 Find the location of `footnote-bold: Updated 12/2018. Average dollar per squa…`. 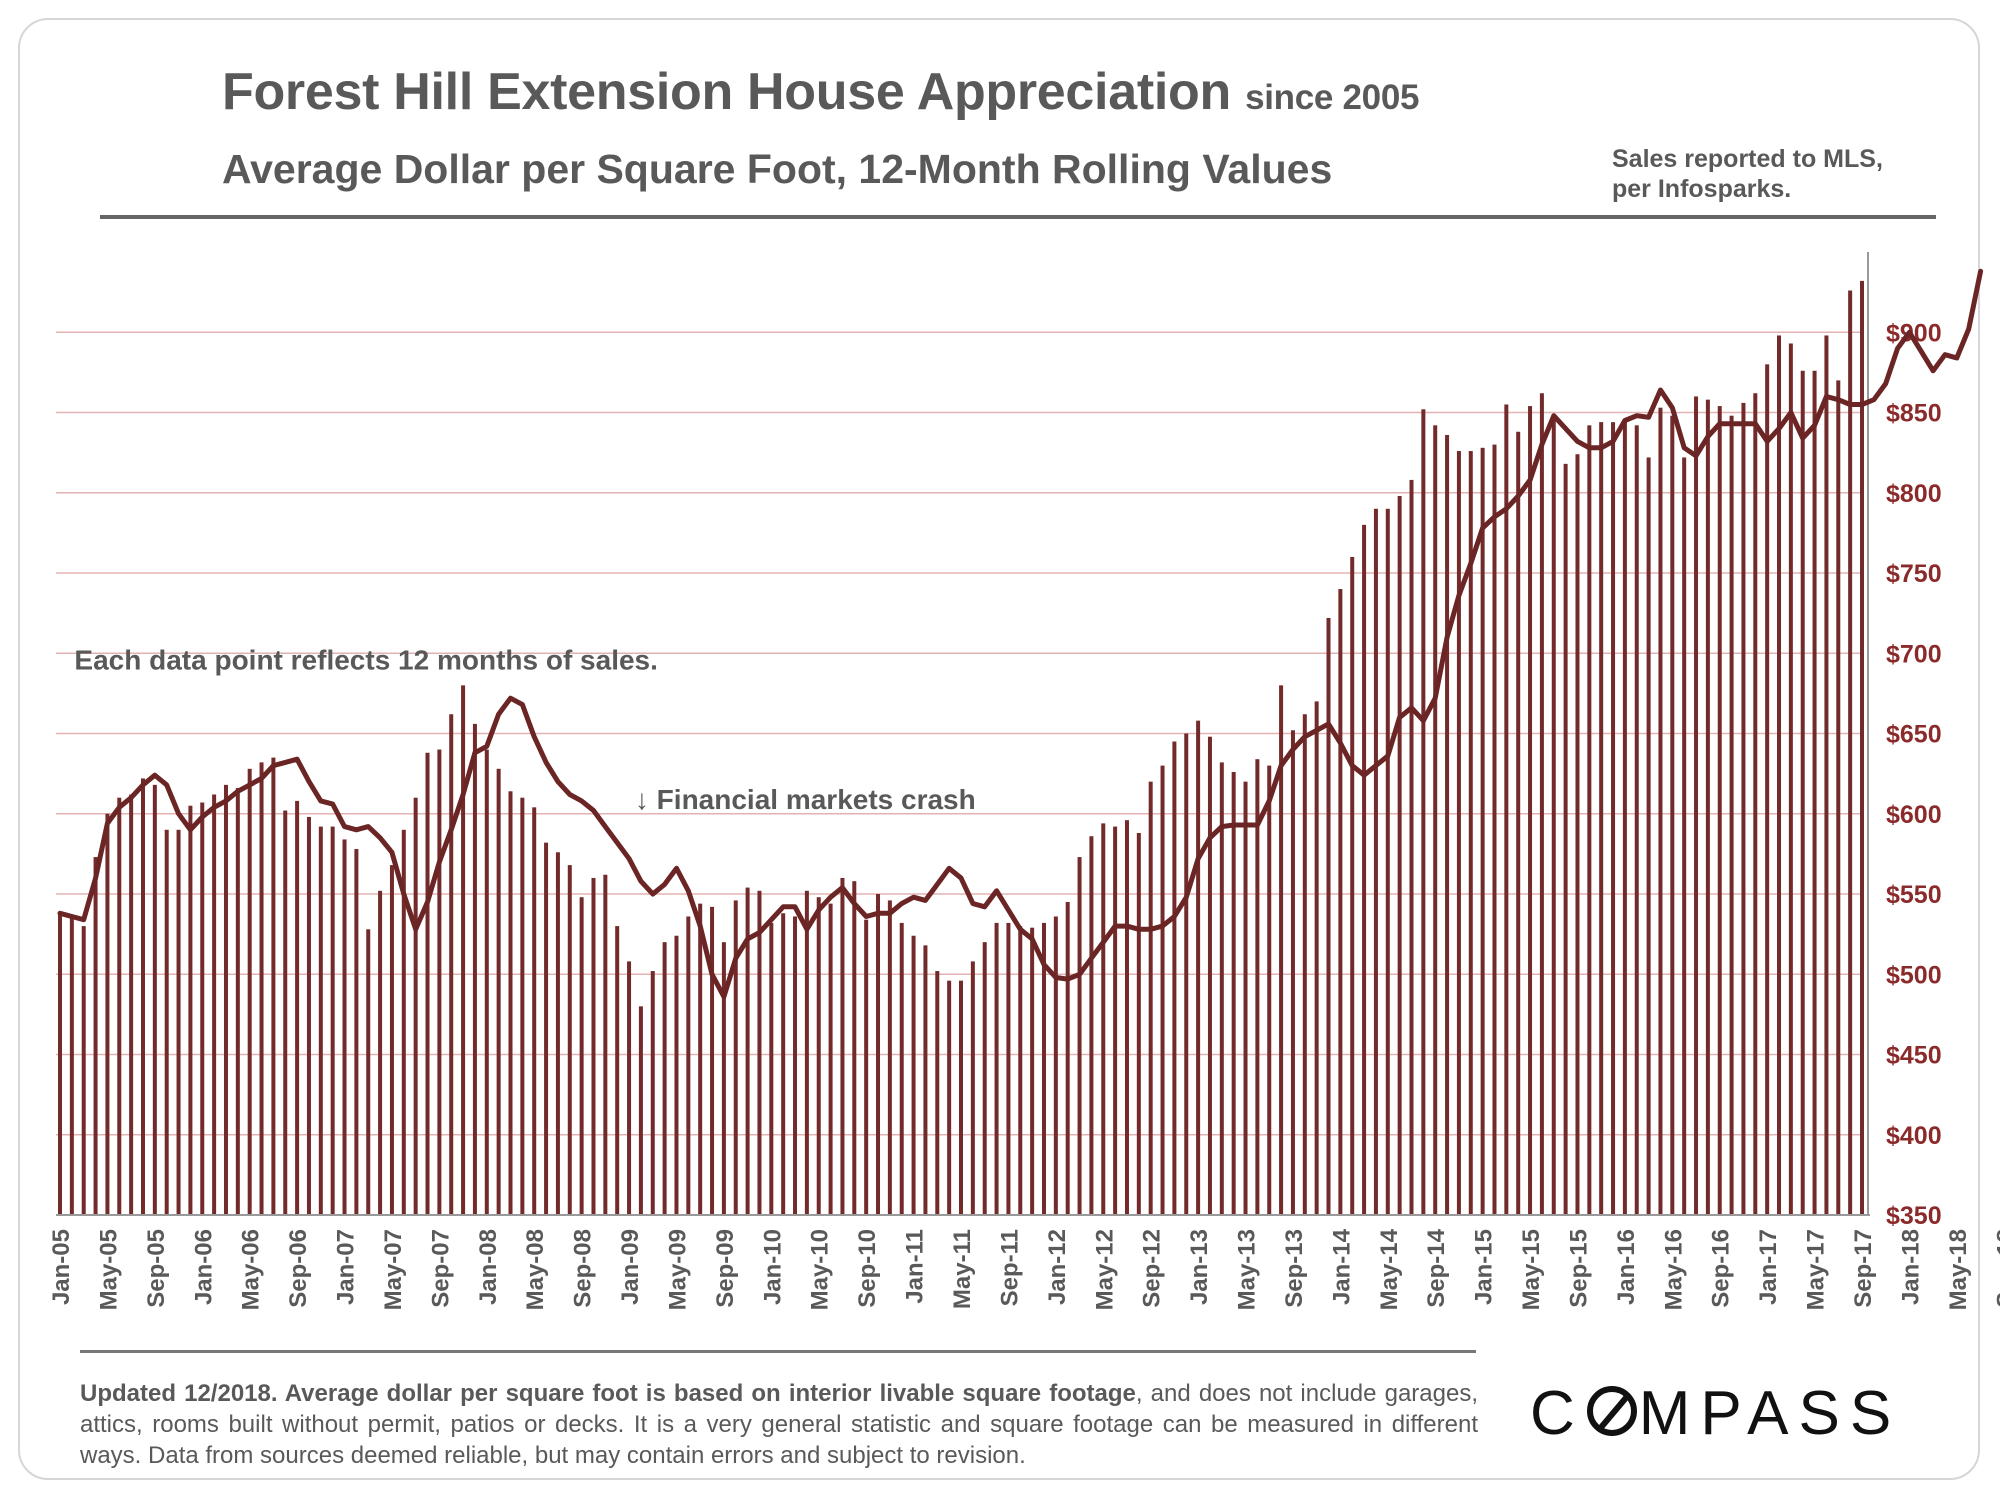

footnote-bold: Updated 12/2018. Average dollar per squa… is located at coordinates (608, 1393).